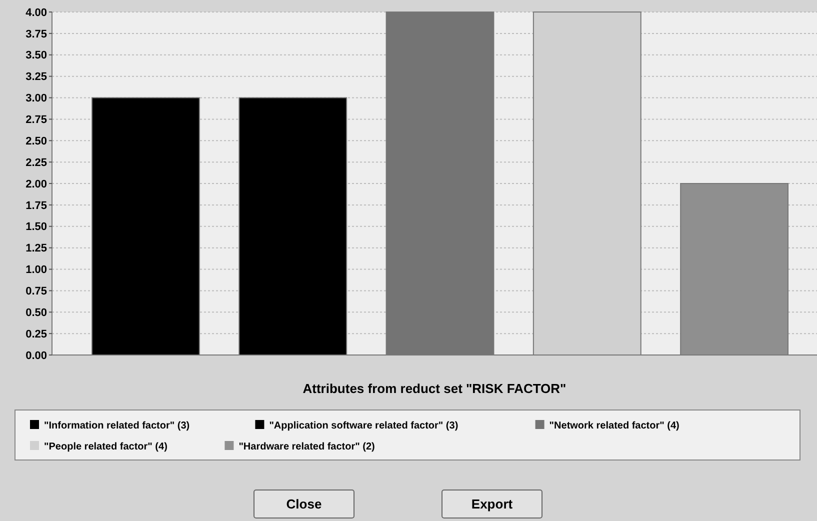 The width and height of the screenshot is (817, 521). What do you see at coordinates (36, 270) in the screenshot?
I see `y-tick-label: 1.00` at bounding box center [36, 270].